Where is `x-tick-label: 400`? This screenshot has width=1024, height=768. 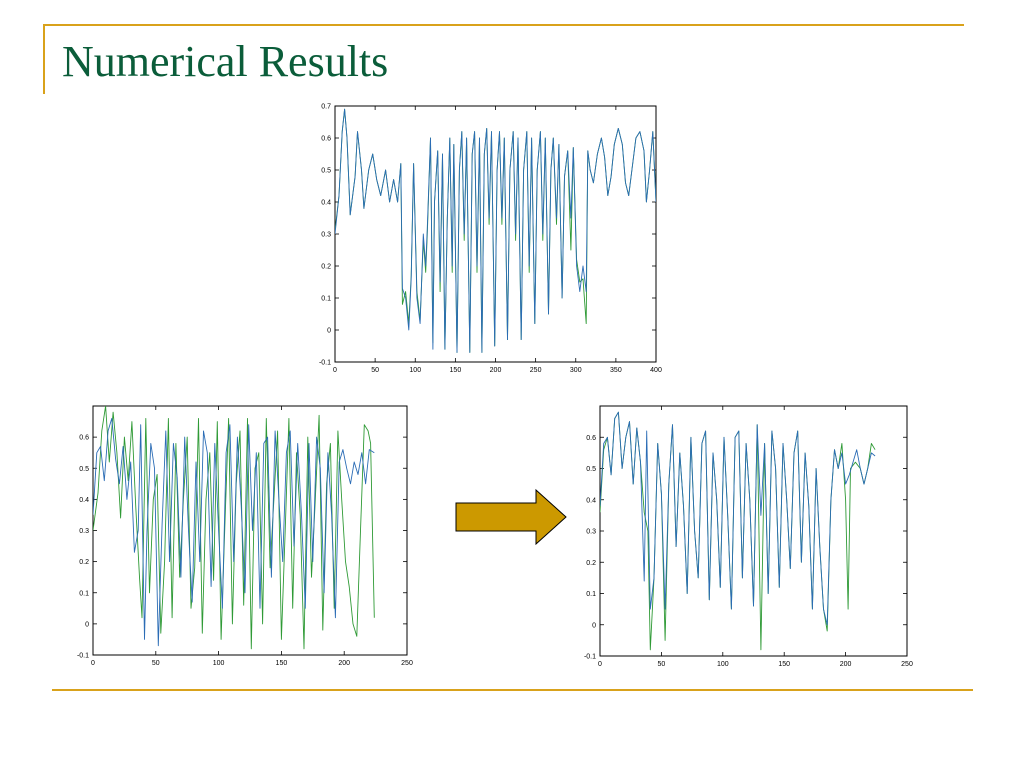 x-tick-label: 400 is located at coordinates (656, 370).